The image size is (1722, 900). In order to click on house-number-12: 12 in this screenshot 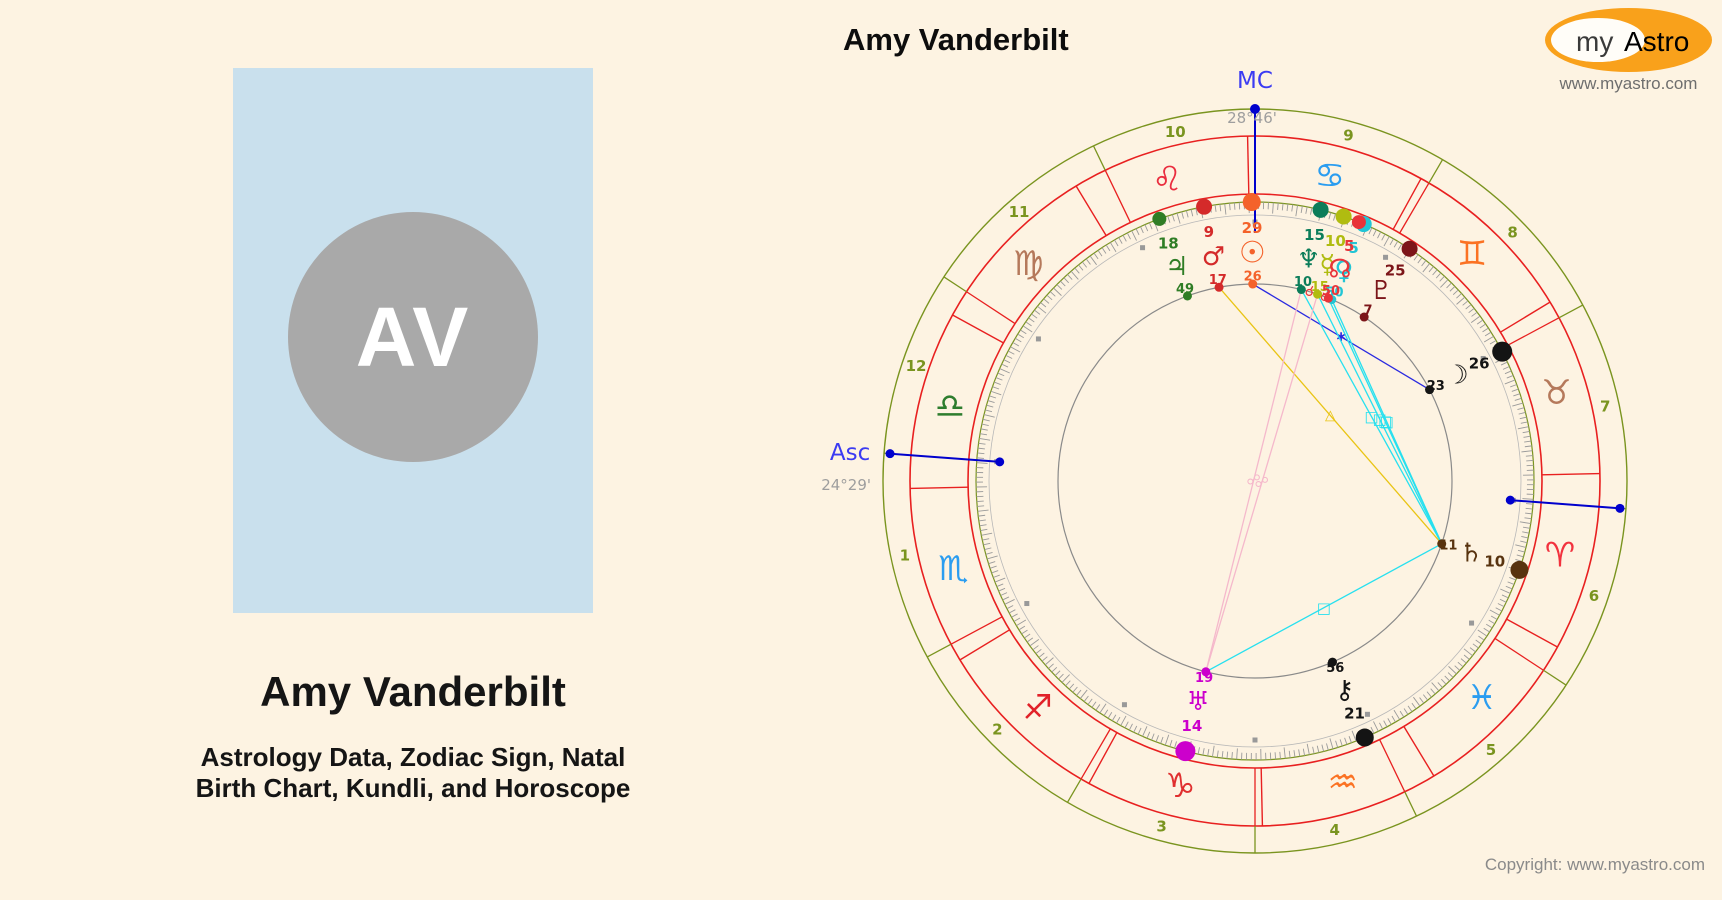, I will do `click(916, 366)`.